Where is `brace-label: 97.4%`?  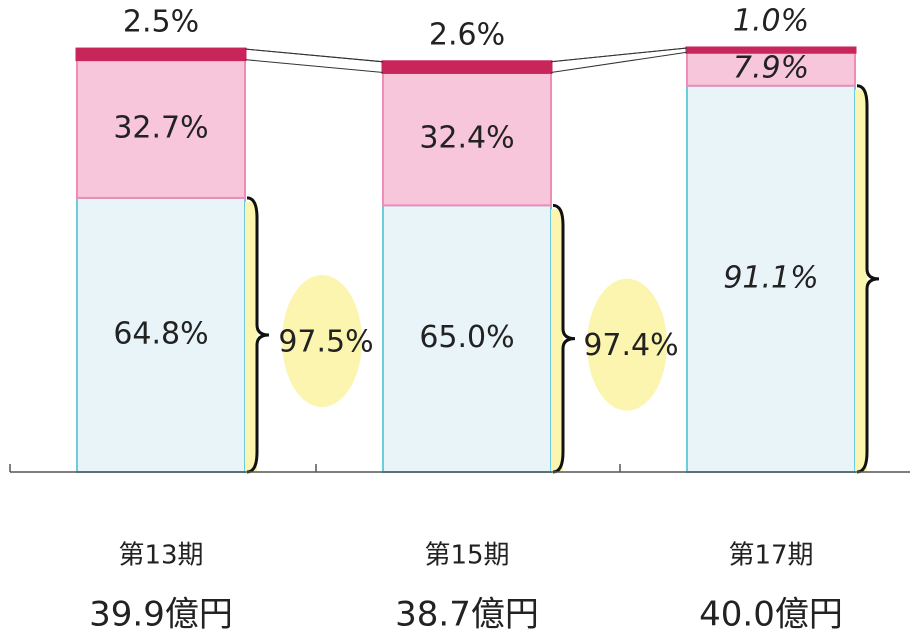 brace-label: 97.4% is located at coordinates (630, 345).